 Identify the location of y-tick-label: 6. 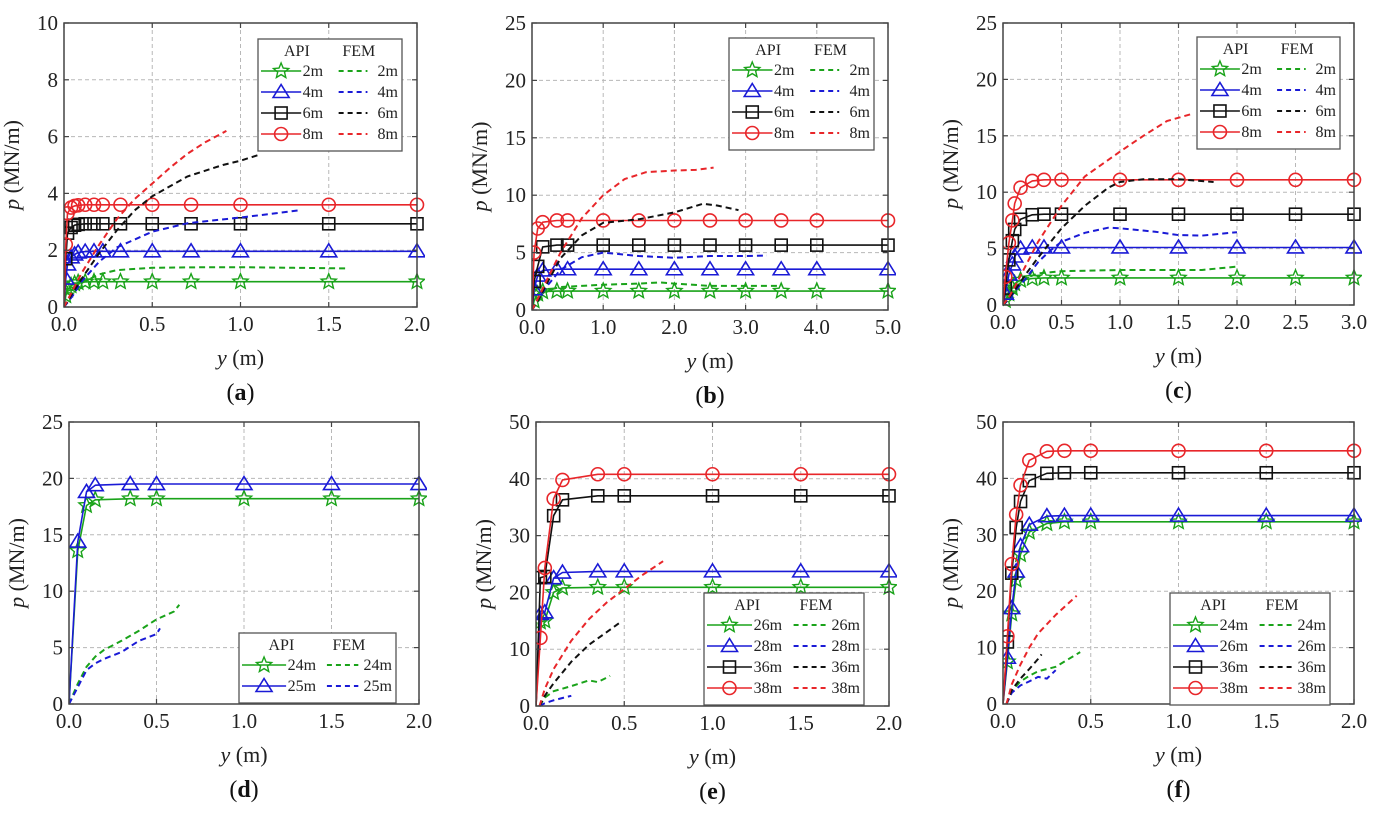
(53, 137).